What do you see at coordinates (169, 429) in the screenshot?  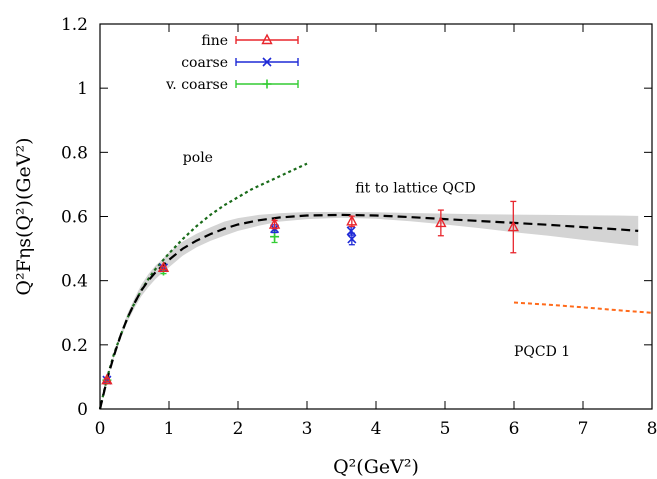 I see `x-tick-label: 1` at bounding box center [169, 429].